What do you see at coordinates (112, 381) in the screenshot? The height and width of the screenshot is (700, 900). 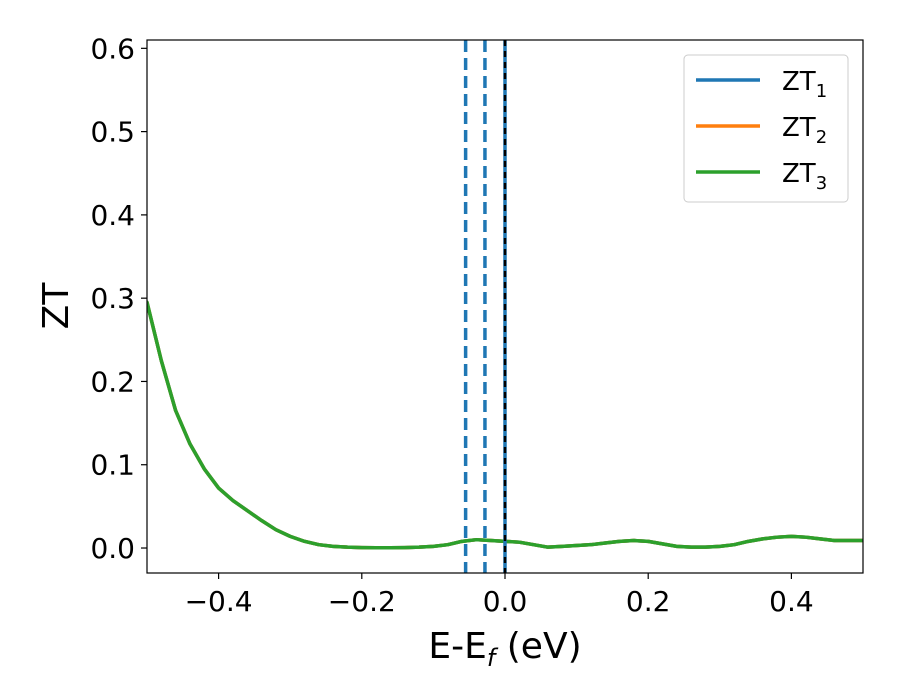 I see `y-tick-label: 0.2` at bounding box center [112, 381].